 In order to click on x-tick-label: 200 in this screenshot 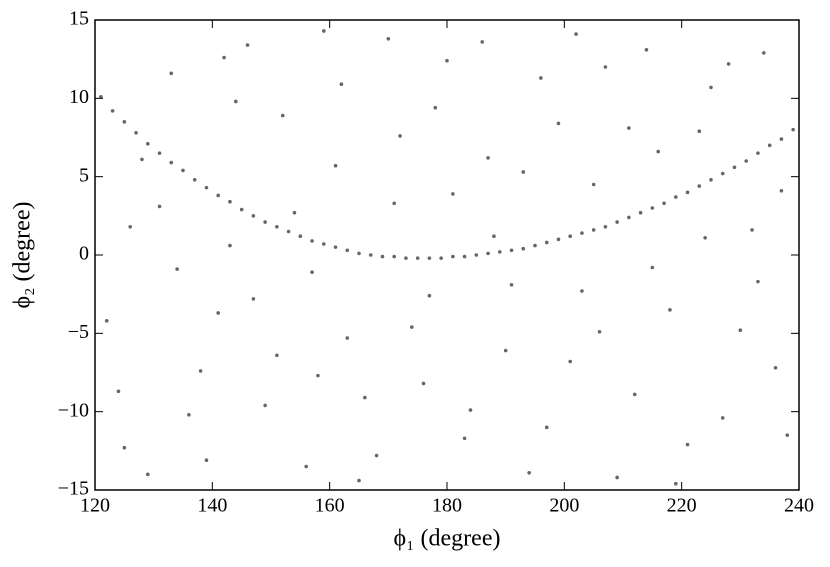, I will do `click(564, 506)`.